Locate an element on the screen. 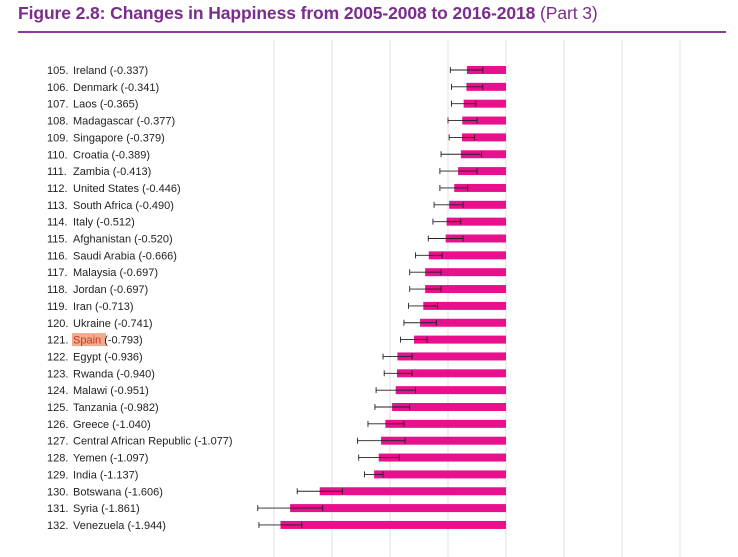 The image size is (738, 557). rank-label: 127. is located at coordinates (57, 442).